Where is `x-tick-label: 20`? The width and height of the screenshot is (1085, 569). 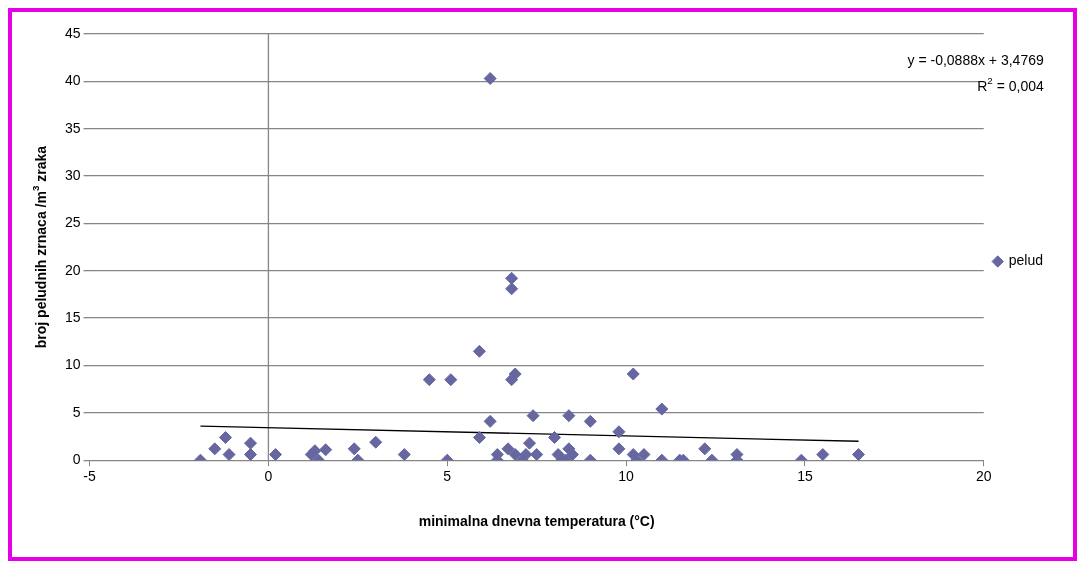 x-tick-label: 20 is located at coordinates (983, 476).